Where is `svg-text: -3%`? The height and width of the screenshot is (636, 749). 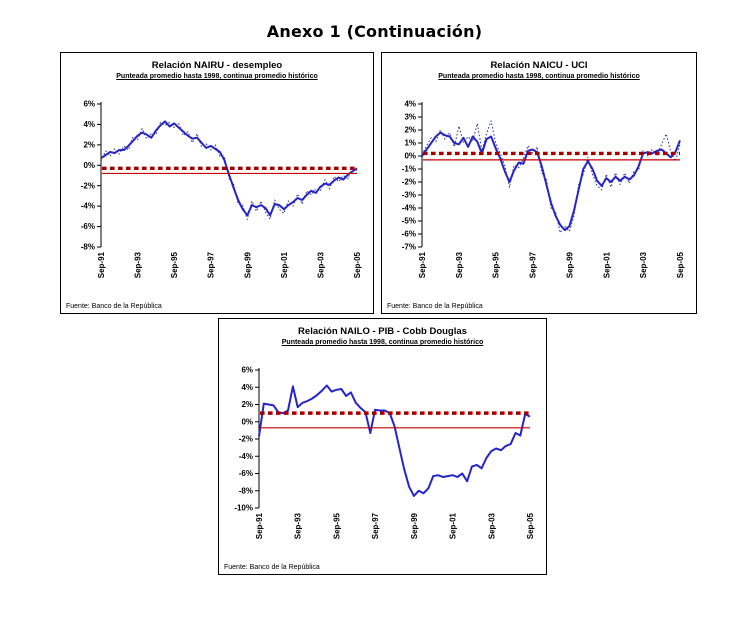 svg-text: -3% is located at coordinates (409, 195).